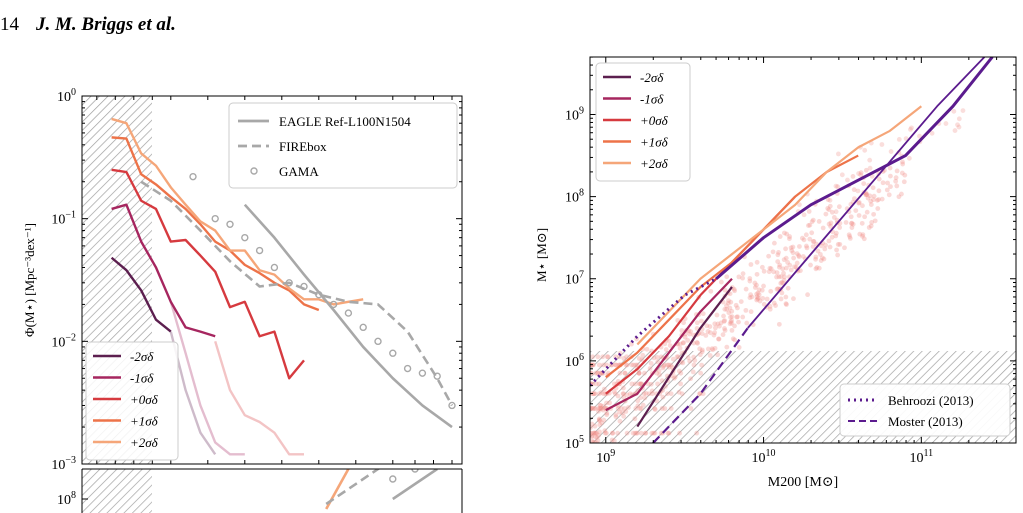  I want to click on x-tick-label: 109, so click(605, 457).